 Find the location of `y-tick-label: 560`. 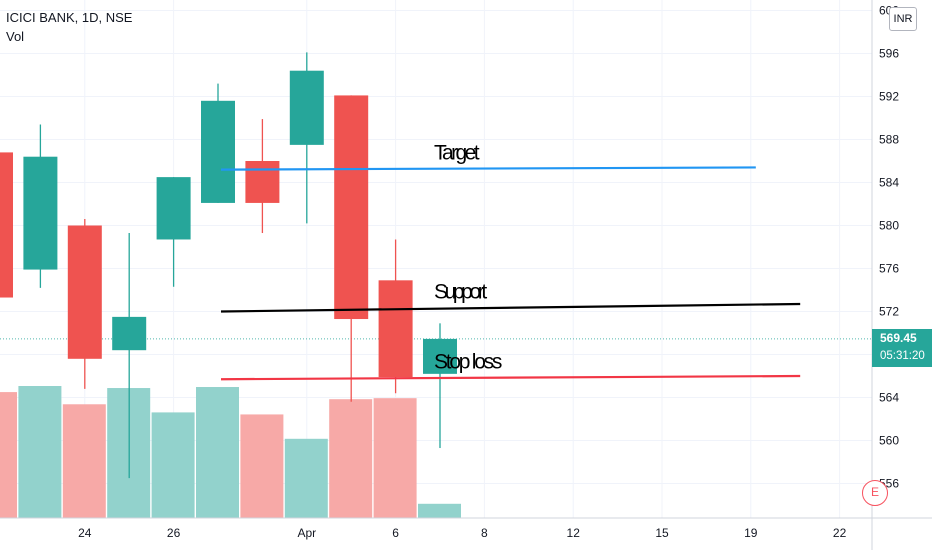

y-tick-label: 560 is located at coordinates (889, 441).